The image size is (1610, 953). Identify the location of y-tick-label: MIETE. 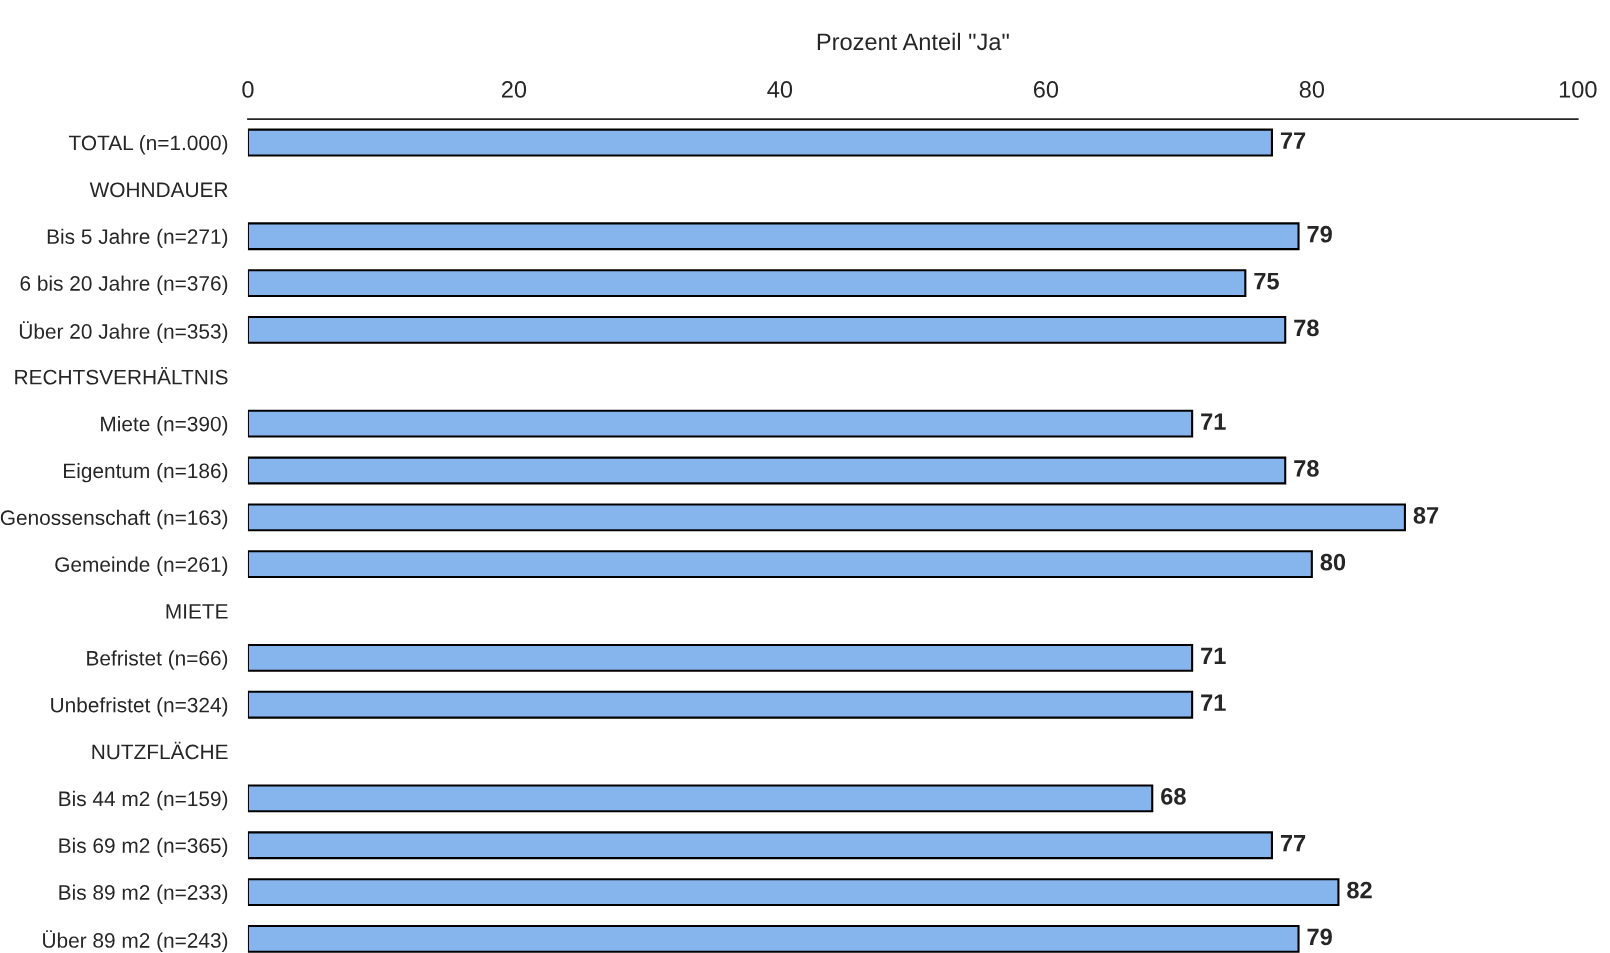
(197, 611).